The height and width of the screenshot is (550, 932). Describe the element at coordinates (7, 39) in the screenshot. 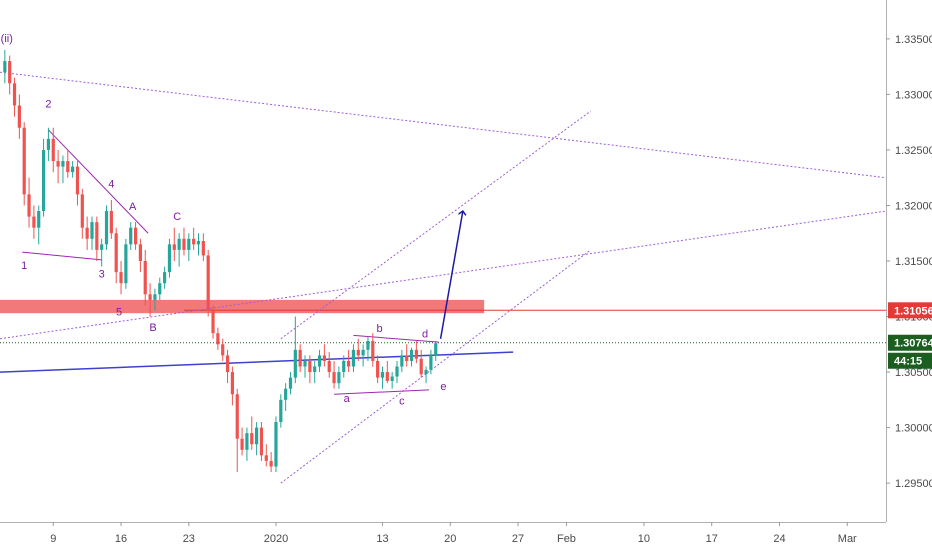

I see `wave-label: (ii)` at that location.